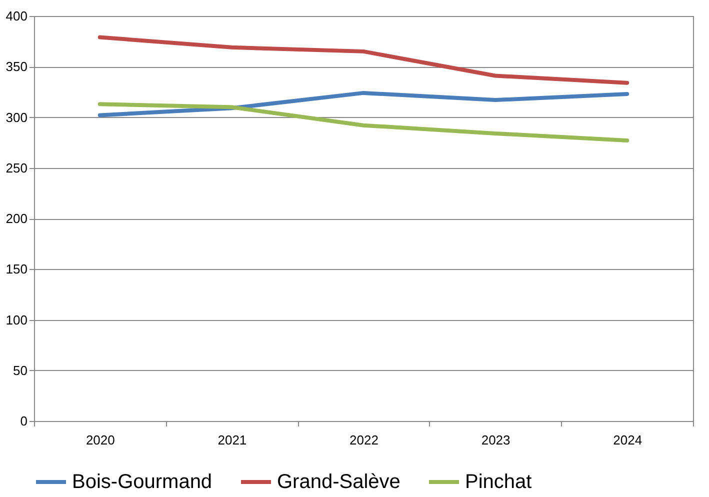  I want to click on y-tick-label: 150, so click(17, 269).